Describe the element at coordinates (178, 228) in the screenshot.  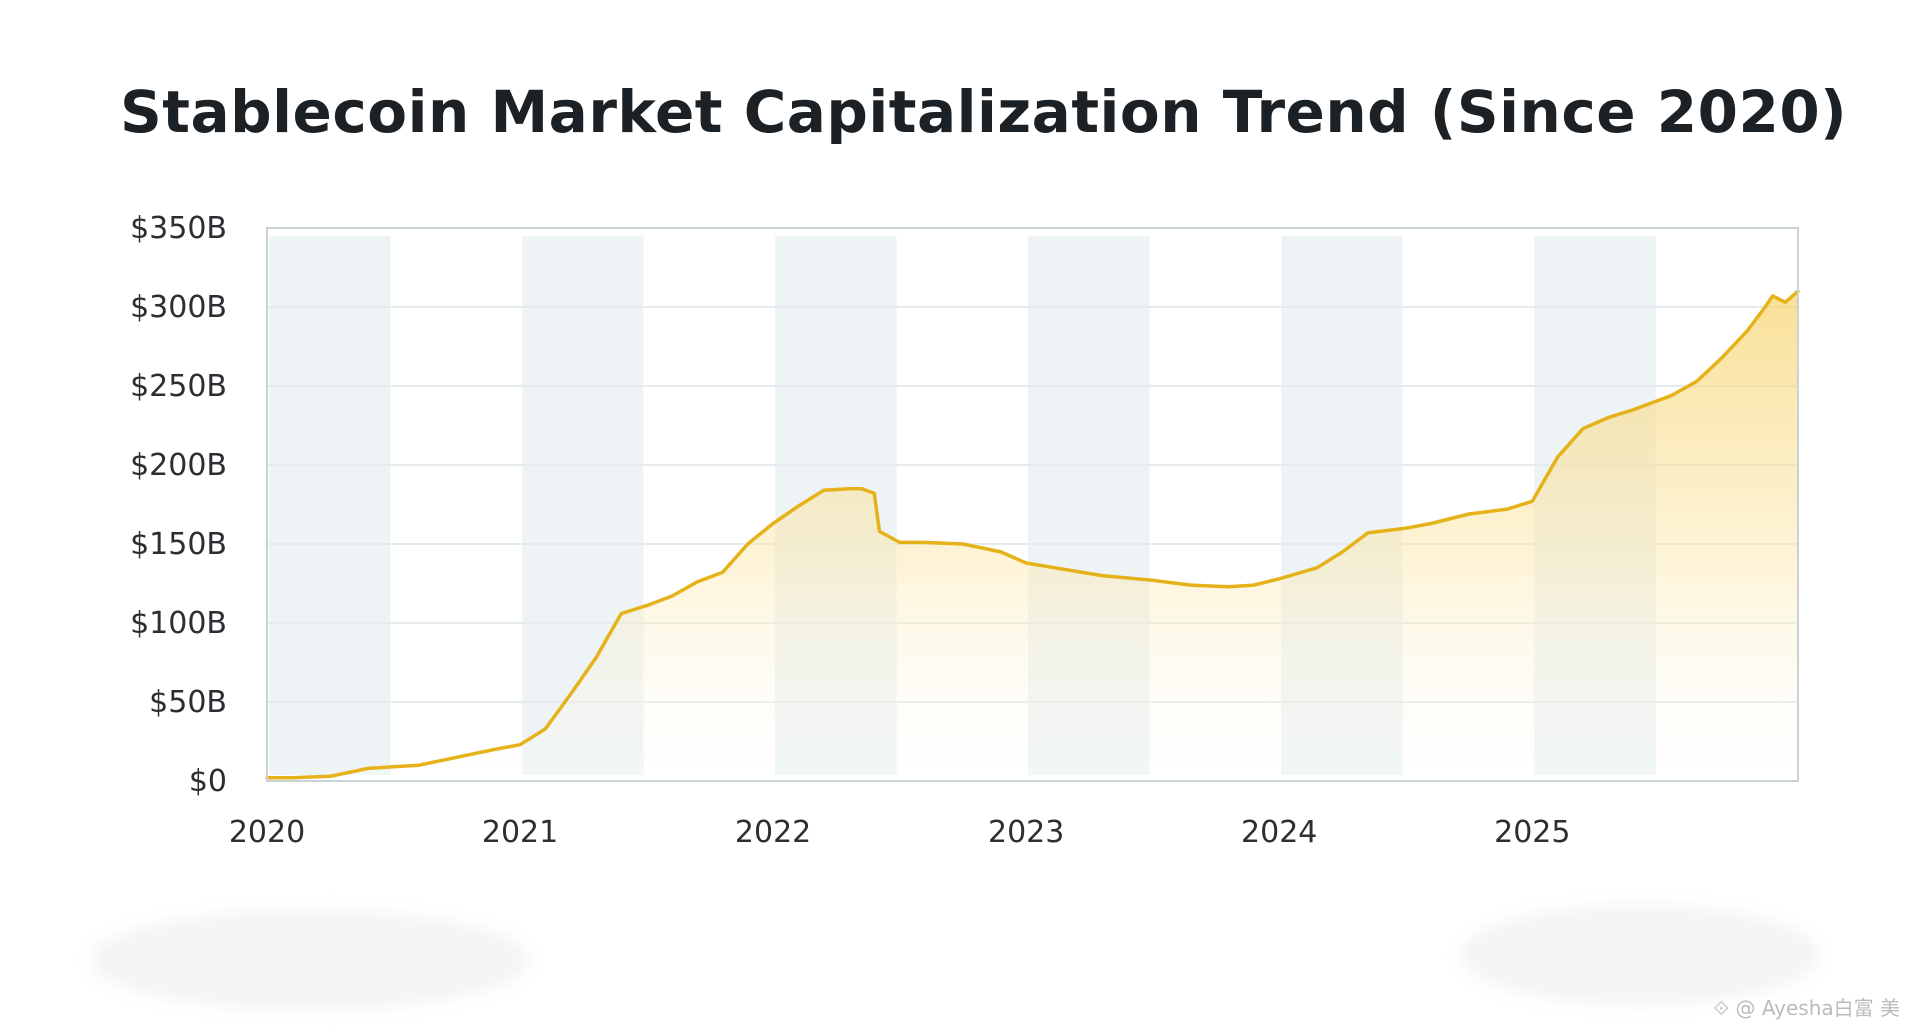
I see `y-tick-label-350: $350B` at that location.